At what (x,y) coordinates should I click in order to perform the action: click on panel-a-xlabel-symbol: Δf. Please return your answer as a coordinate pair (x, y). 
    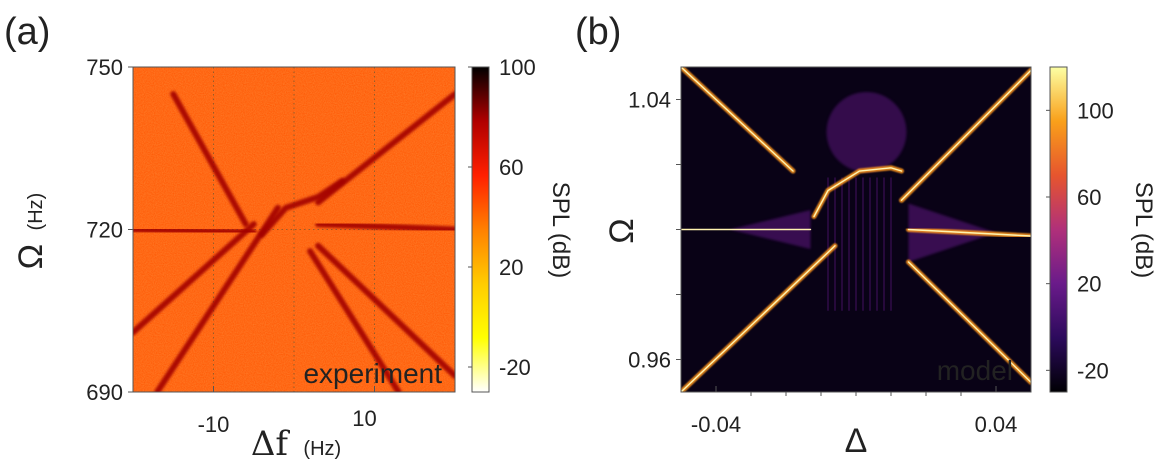
    Looking at the image, I should click on (271, 444).